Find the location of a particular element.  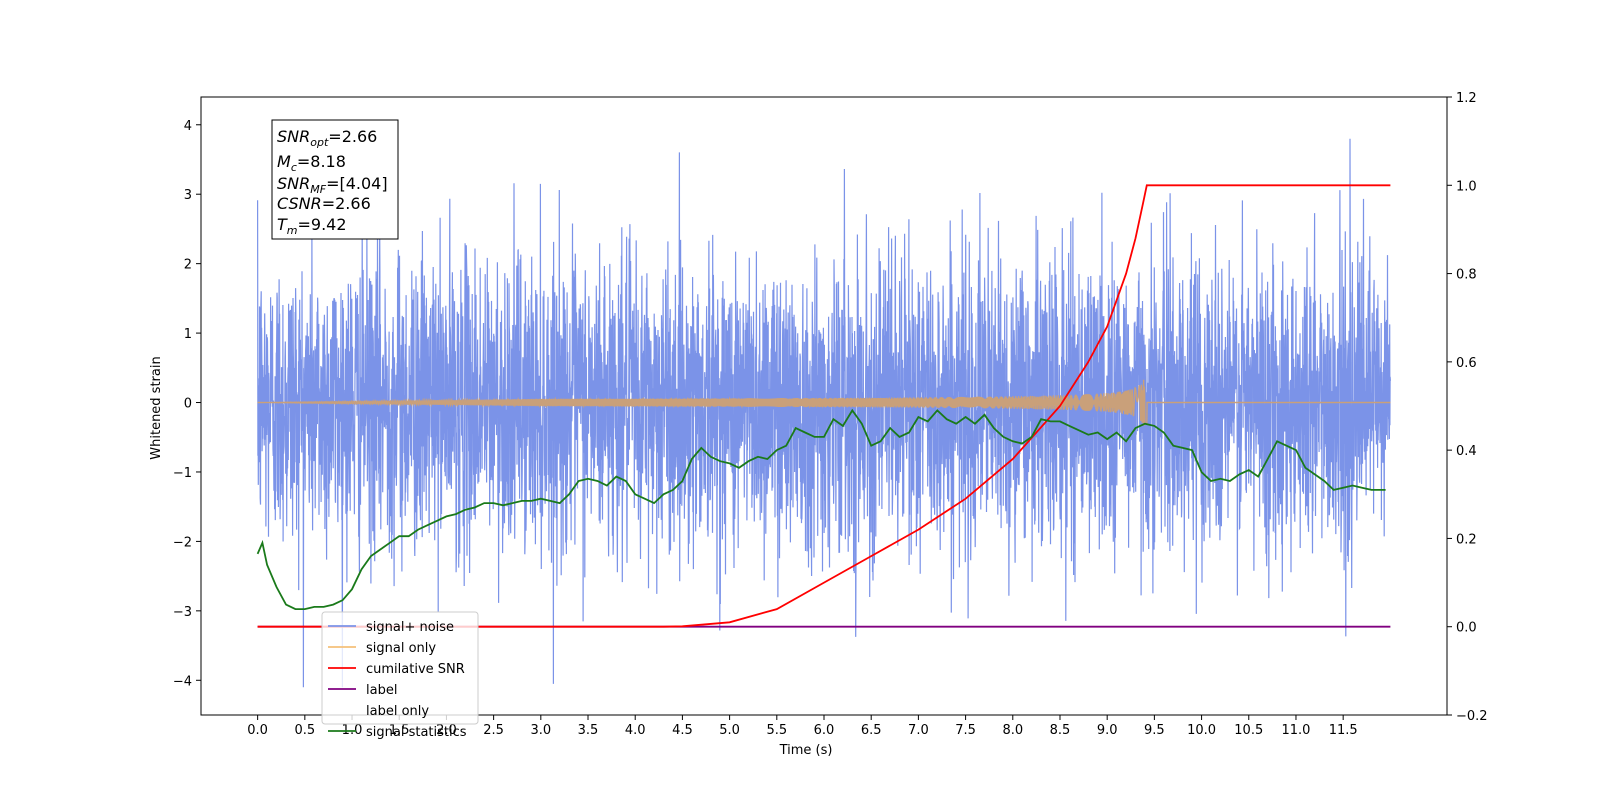

x-tick-label: 6.5 is located at coordinates (871, 730).